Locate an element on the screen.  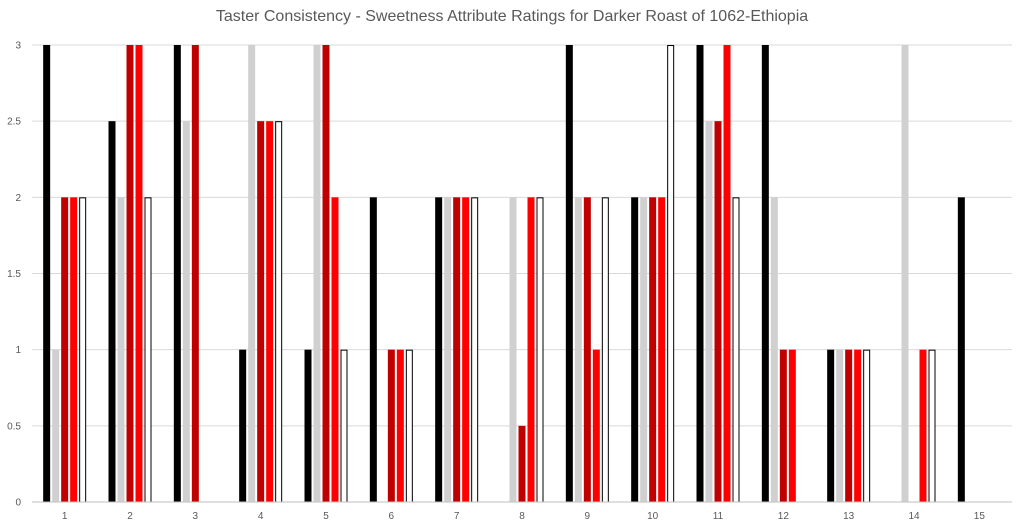
y-tick-label: 3 is located at coordinates (18, 46).